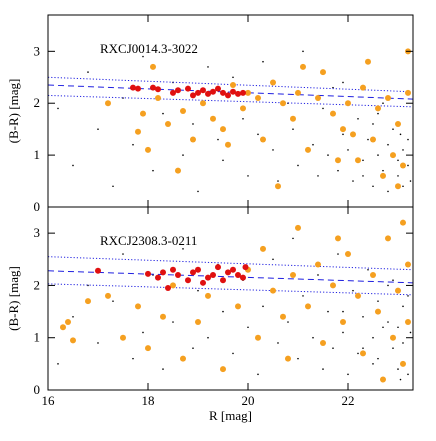 This screenshot has width=436, height=441. Describe the element at coordinates (148, 240) in the screenshot. I see `cluster-name: RXCJ2308.3-0211` at that location.